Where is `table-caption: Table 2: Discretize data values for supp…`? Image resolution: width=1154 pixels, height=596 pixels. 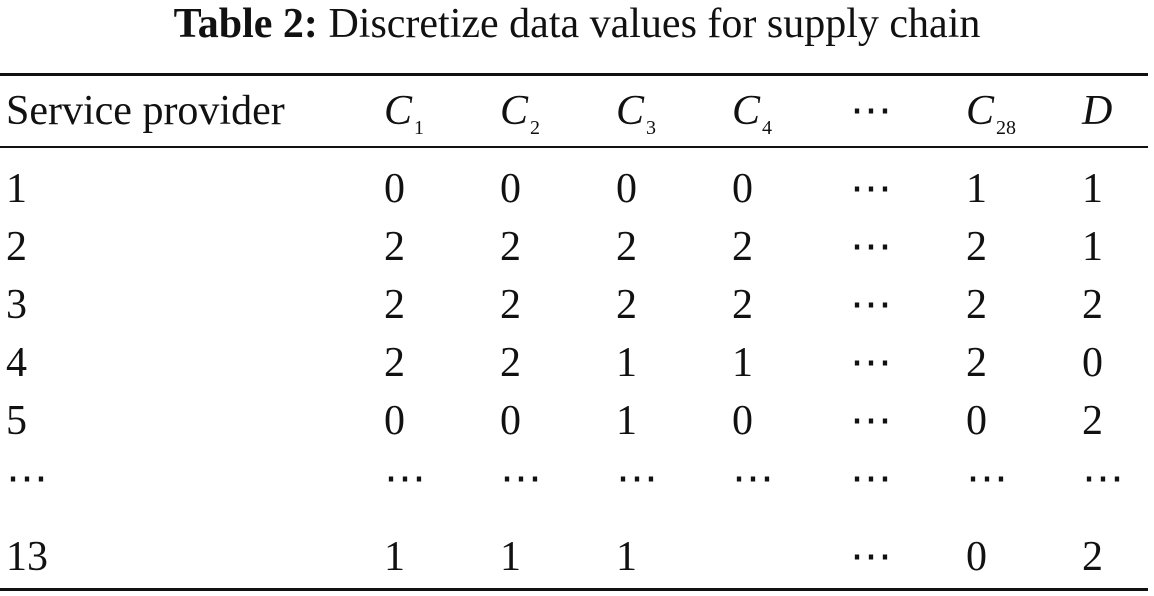 table-caption: Table 2: Discretize data values for supp… is located at coordinates (577, 26).